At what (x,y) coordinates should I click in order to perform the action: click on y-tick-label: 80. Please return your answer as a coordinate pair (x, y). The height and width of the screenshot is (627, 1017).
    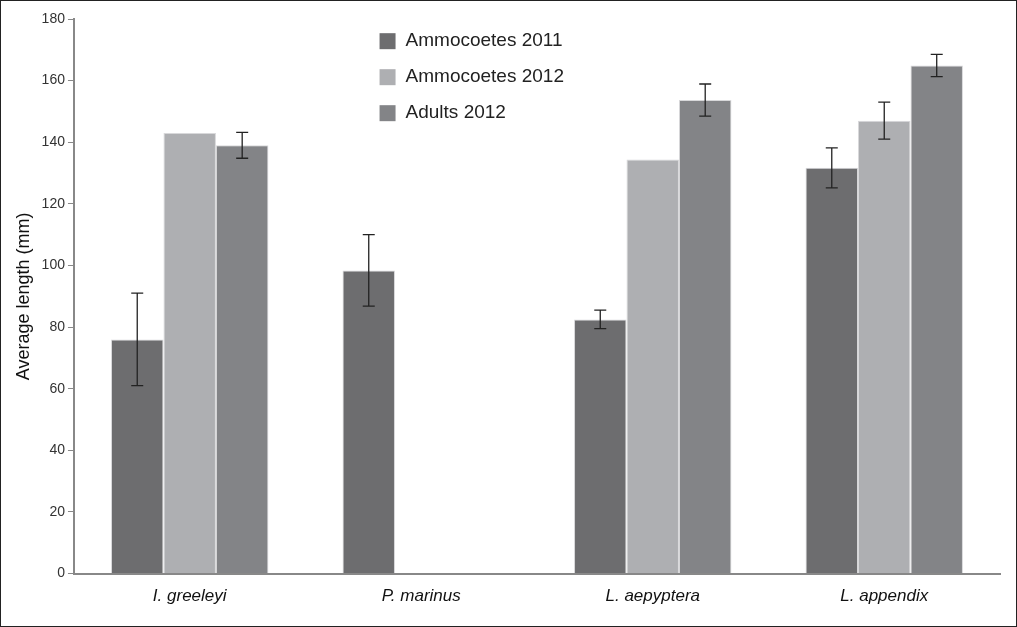
    Looking at the image, I should click on (57, 325).